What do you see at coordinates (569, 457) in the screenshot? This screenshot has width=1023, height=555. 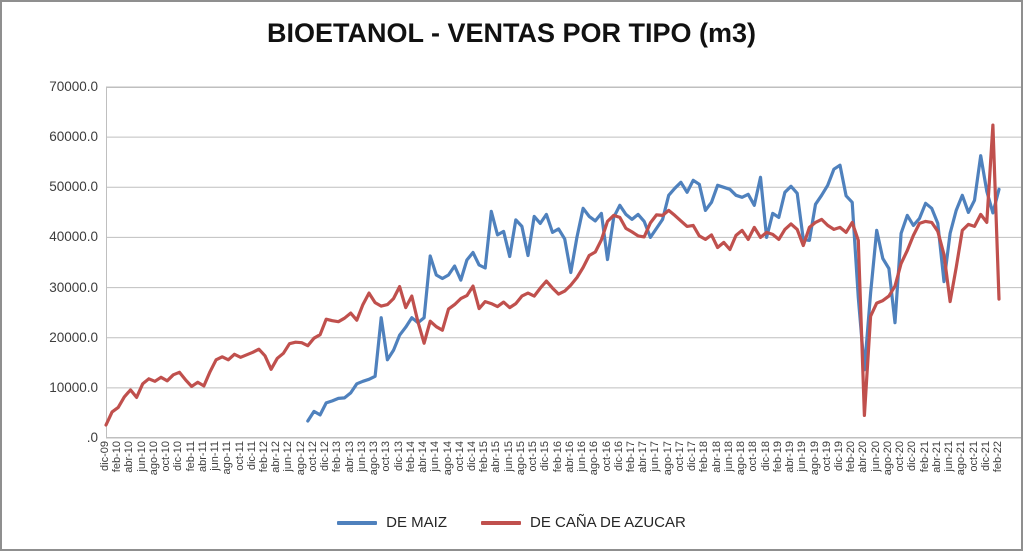 I see `x-tick-label: abr-16` at bounding box center [569, 457].